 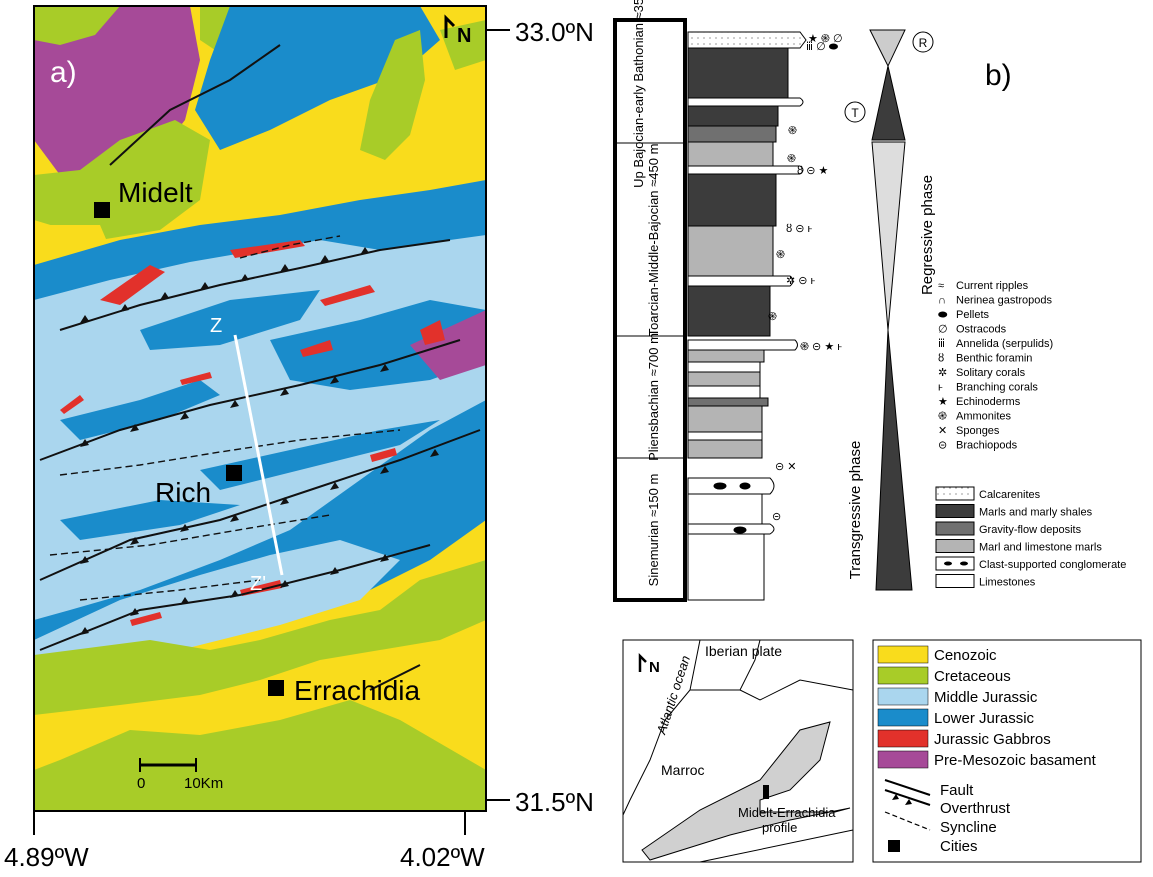 I want to click on profile-line, so click(x=258, y=455).